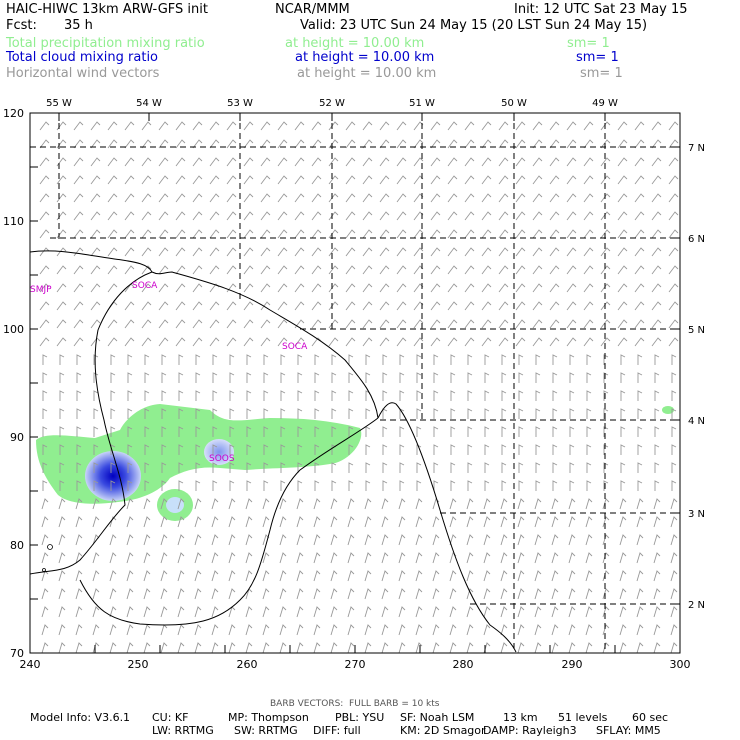  Describe the element at coordinates (30, 664) in the screenshot. I see `bottom-axis-label: 240` at that location.